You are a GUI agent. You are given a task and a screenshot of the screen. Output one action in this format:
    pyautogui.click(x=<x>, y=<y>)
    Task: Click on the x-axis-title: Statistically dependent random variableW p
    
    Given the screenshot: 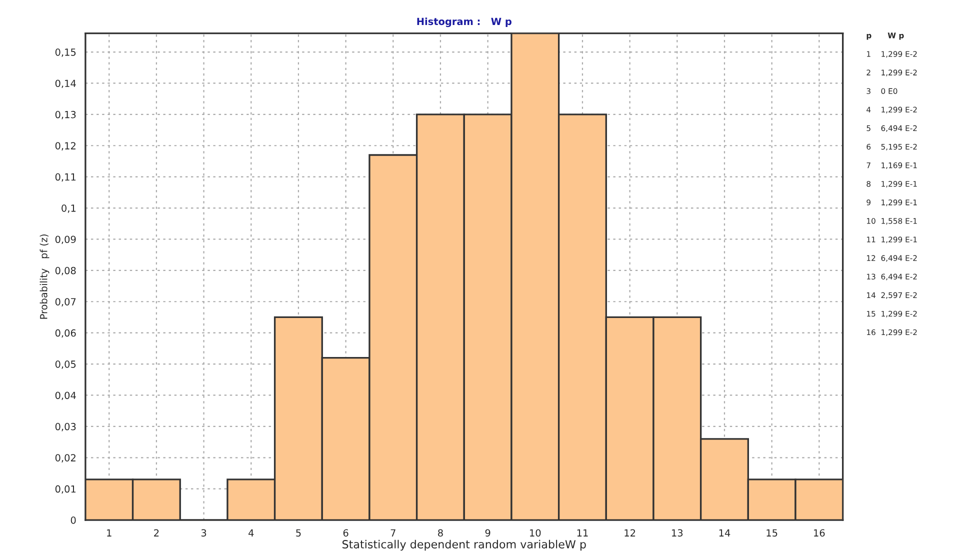 What is the action you would take?
    pyautogui.click(x=464, y=545)
    